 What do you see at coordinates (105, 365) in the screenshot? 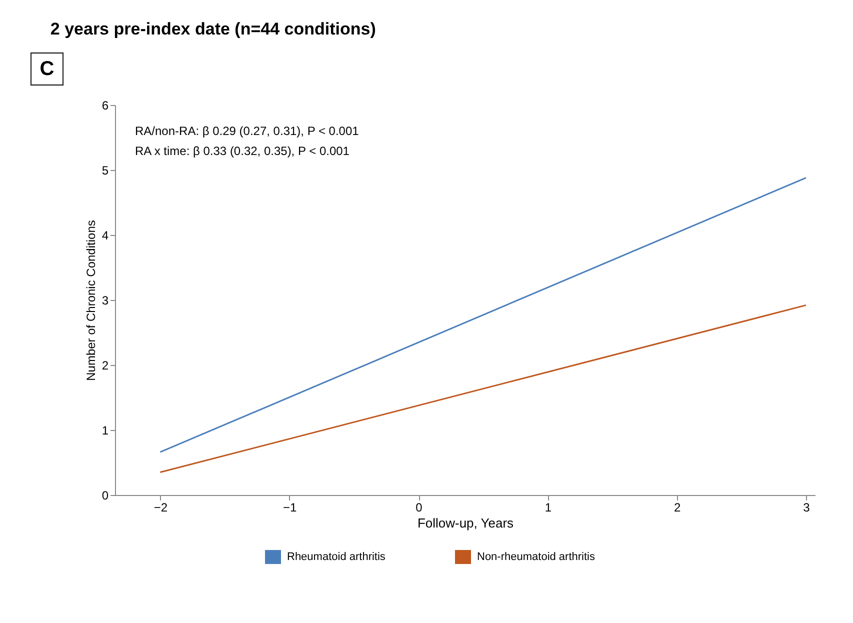
I see `y-tick-label: 2` at bounding box center [105, 365].